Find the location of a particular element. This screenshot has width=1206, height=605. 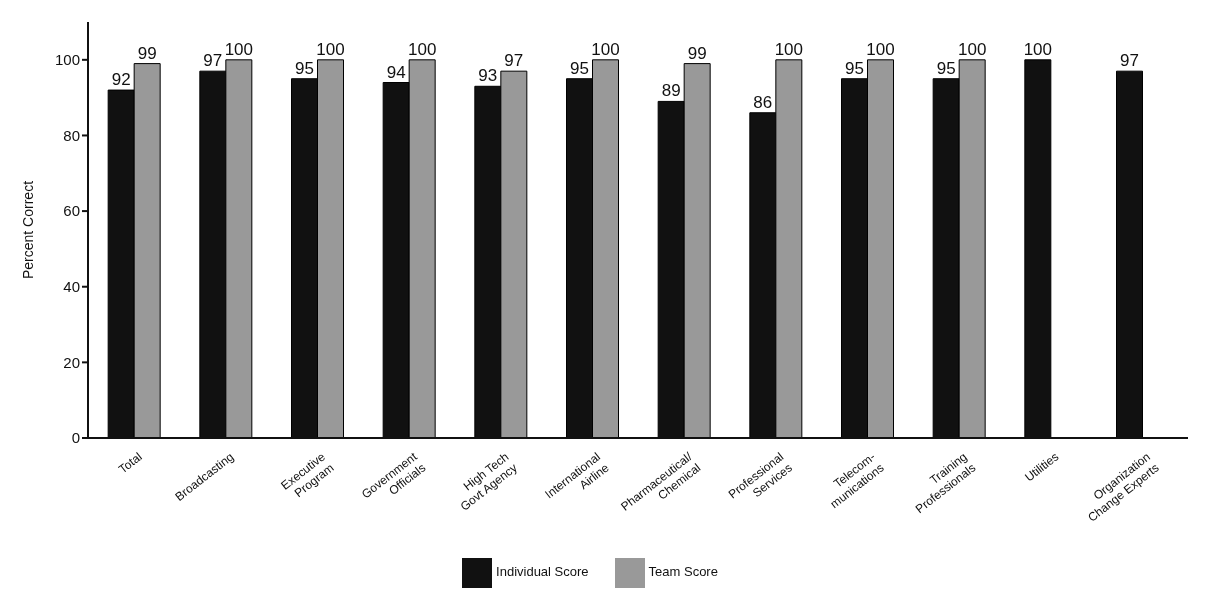

legend-label: Team Score is located at coordinates (683, 572).